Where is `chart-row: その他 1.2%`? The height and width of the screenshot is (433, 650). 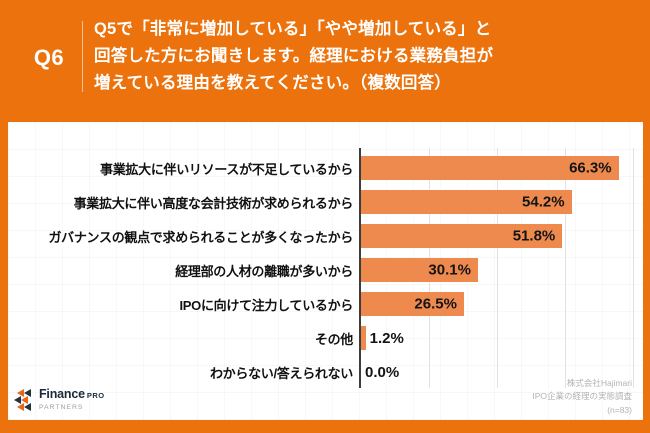
chart-row: その他 1.2% is located at coordinates (325, 338).